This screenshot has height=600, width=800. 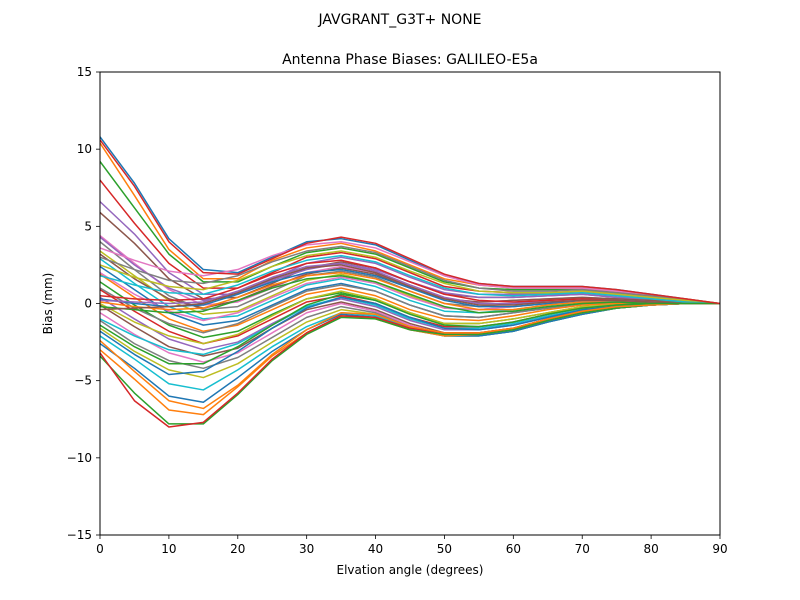 What do you see at coordinates (83, 381) in the screenshot?
I see `y-tick-label: −5` at bounding box center [83, 381].